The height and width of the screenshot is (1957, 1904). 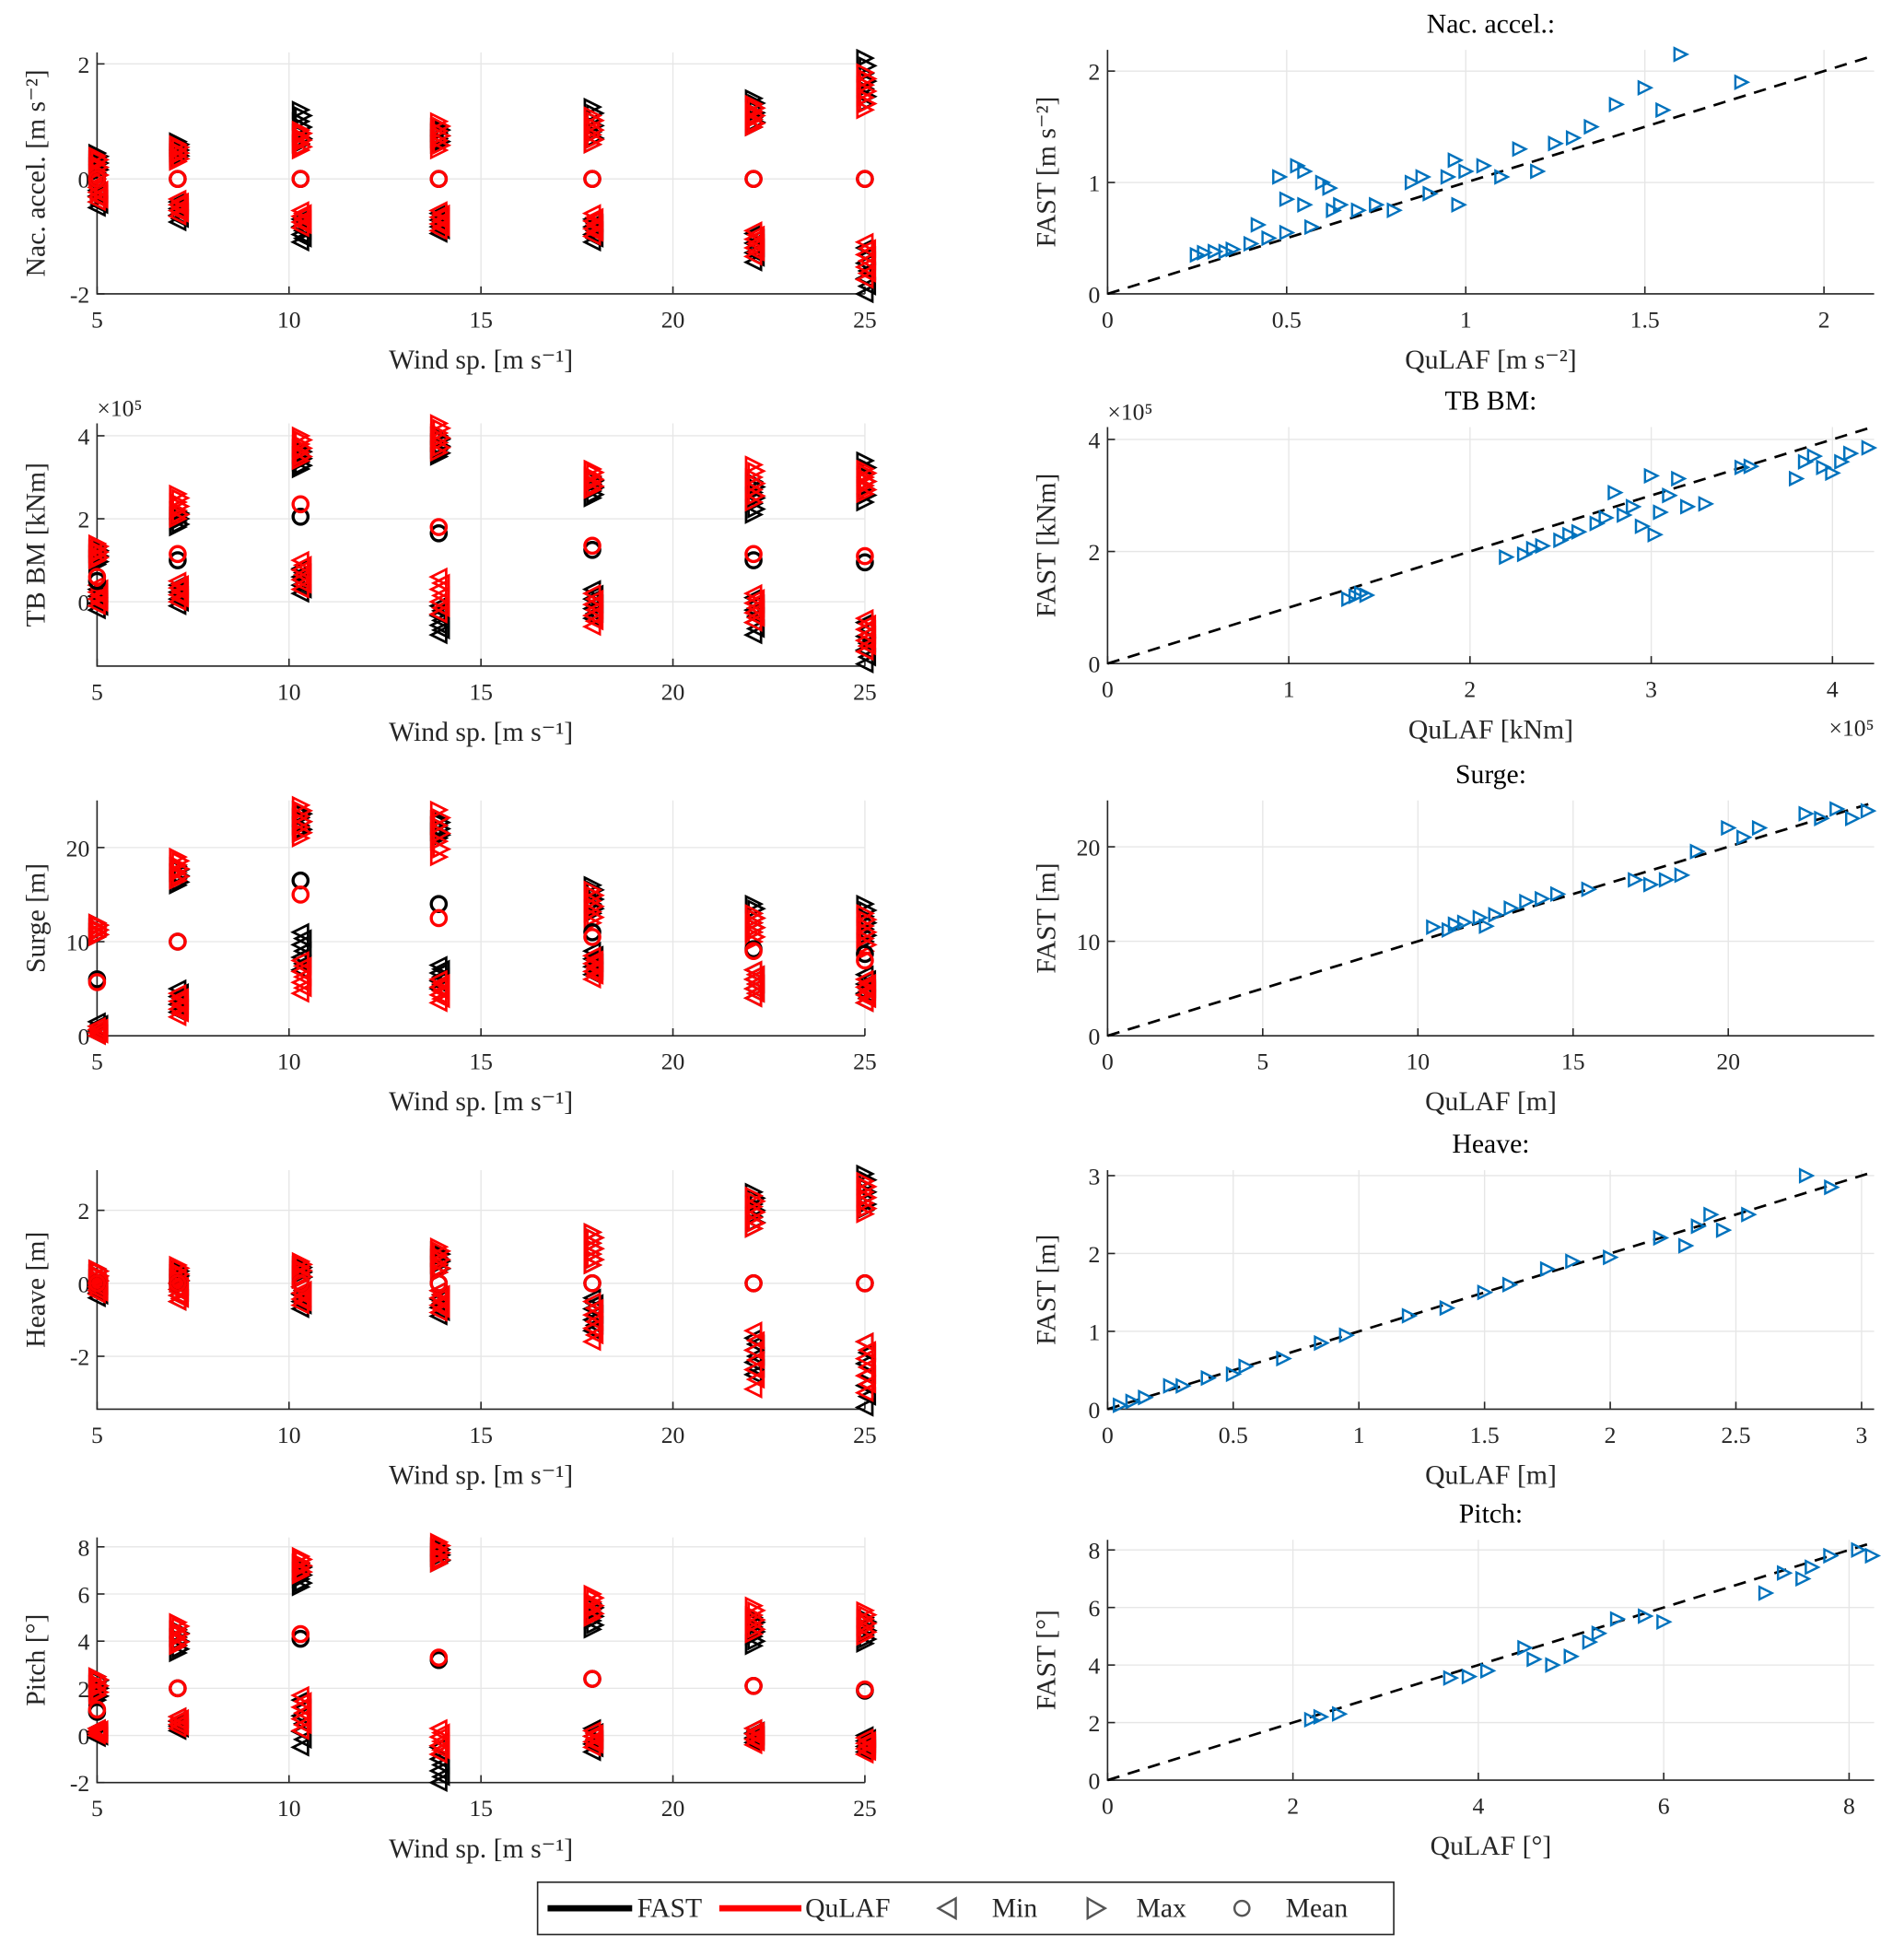 What do you see at coordinates (78, 848) in the screenshot?
I see `y-tick-label: 20` at bounding box center [78, 848].